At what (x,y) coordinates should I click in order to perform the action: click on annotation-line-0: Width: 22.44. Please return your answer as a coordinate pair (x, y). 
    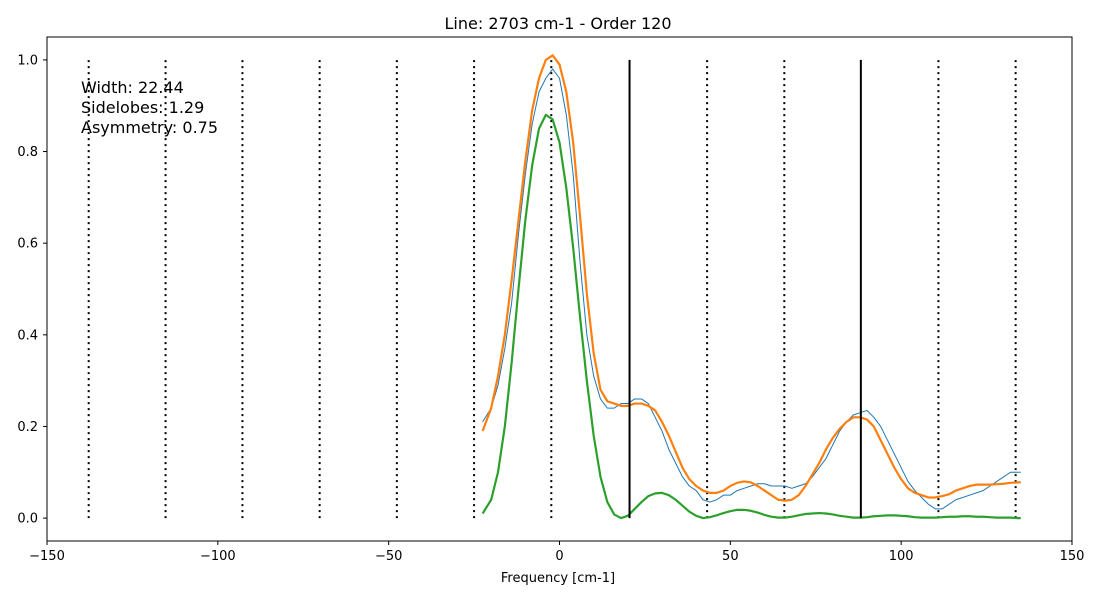
    Looking at the image, I should click on (132, 87).